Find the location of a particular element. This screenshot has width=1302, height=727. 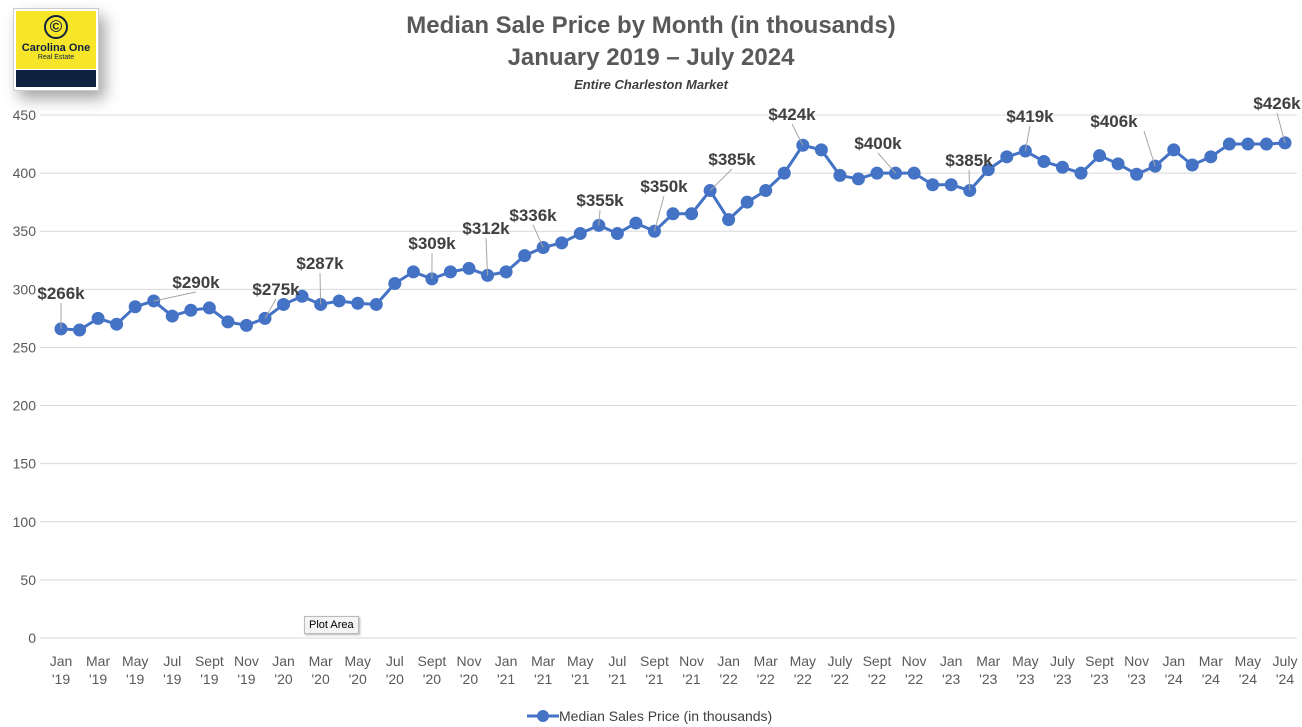

logo-brand: Carolina One is located at coordinates (56, 48).